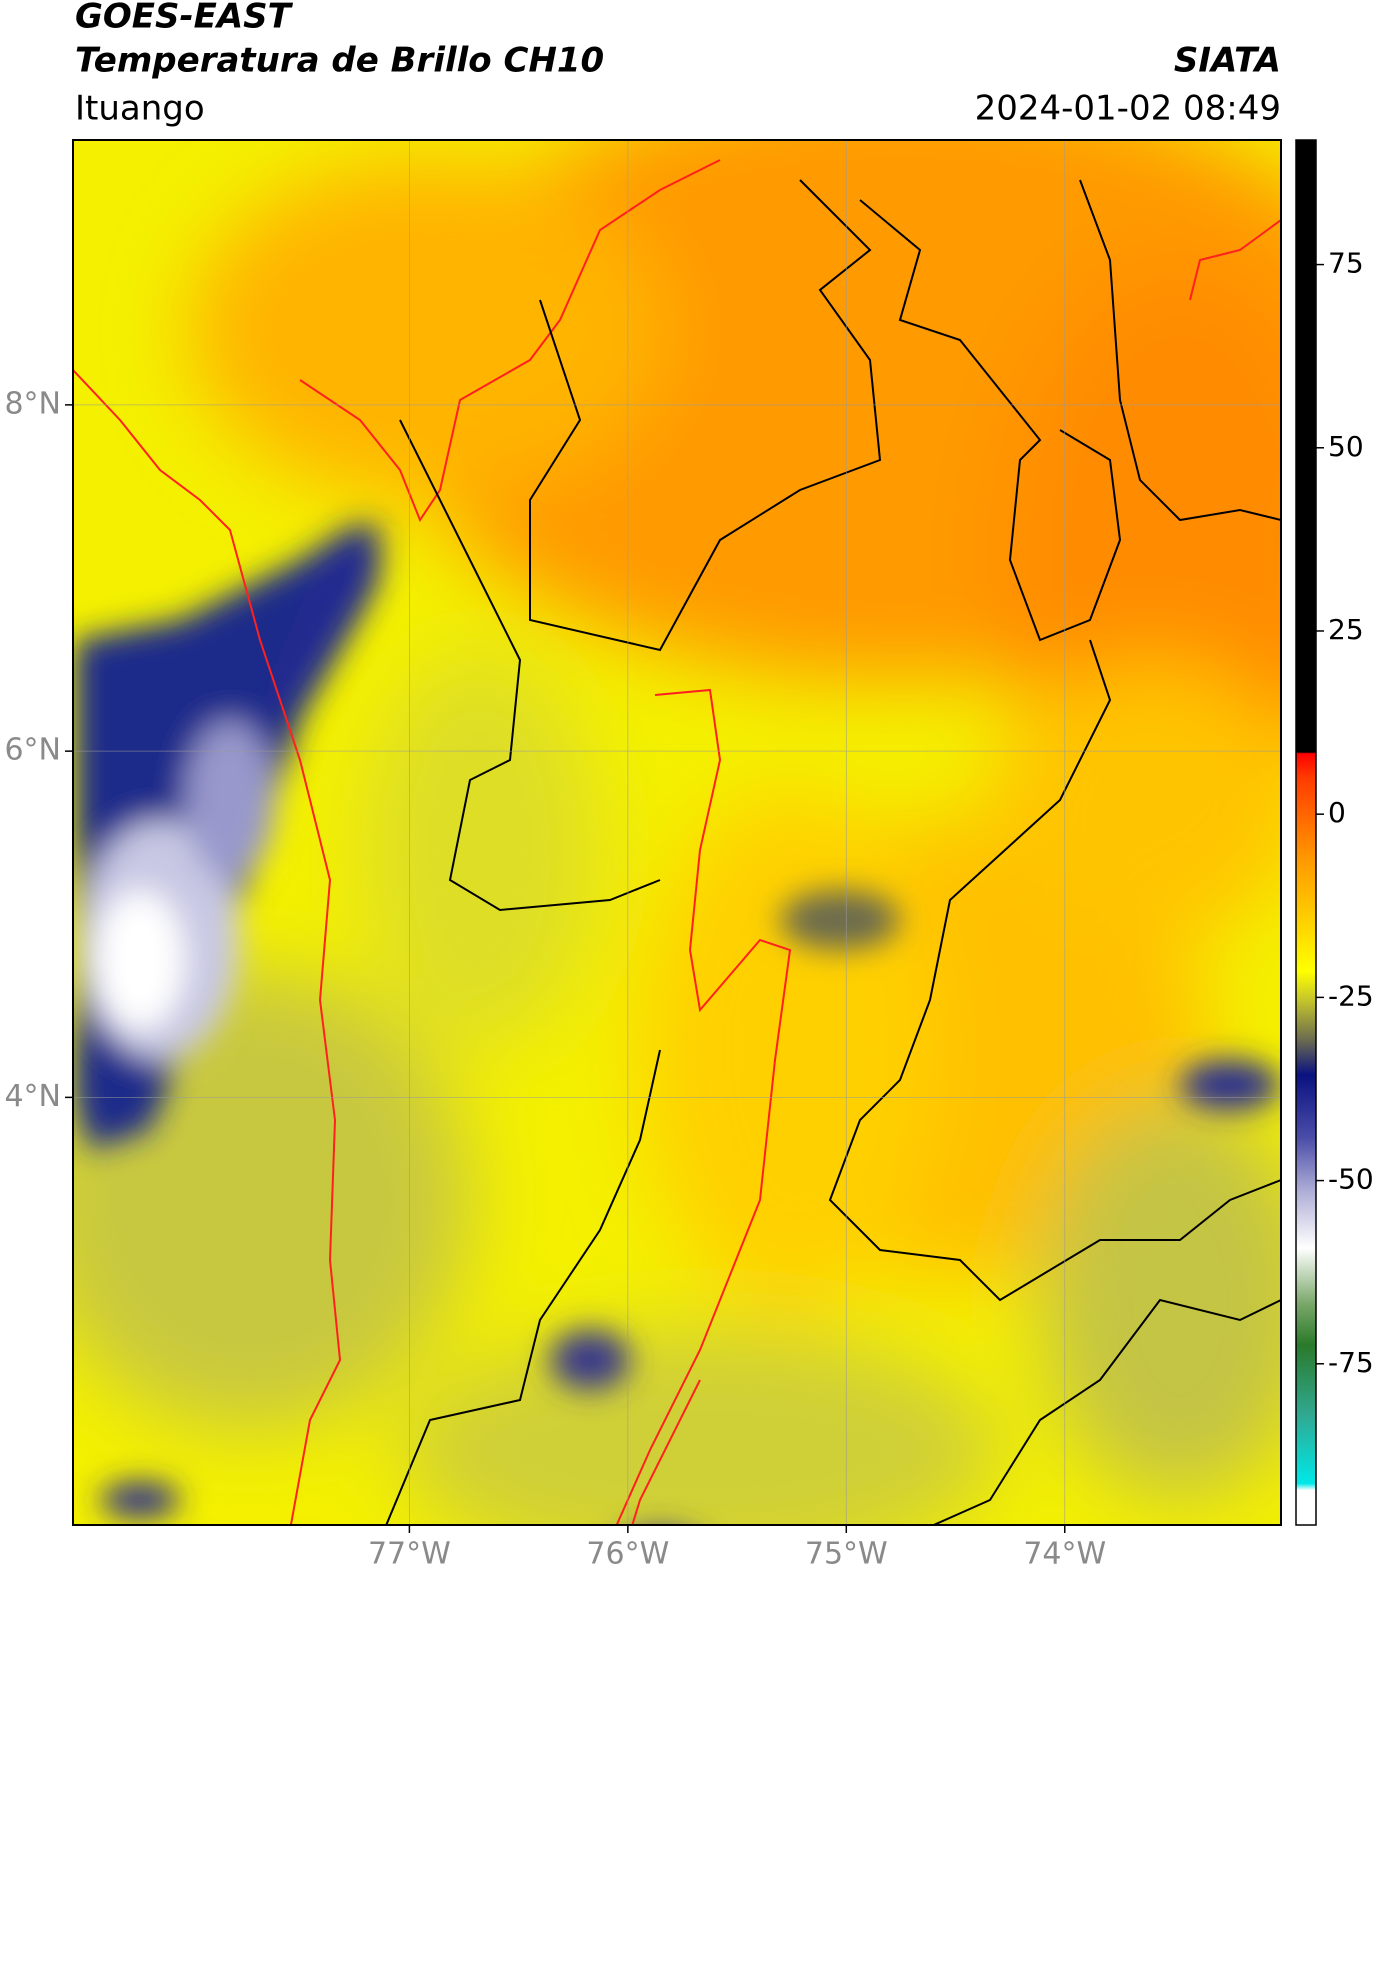  Describe the element at coordinates (846, 1554) in the screenshot. I see `x-tick-label: 75°W` at that location.